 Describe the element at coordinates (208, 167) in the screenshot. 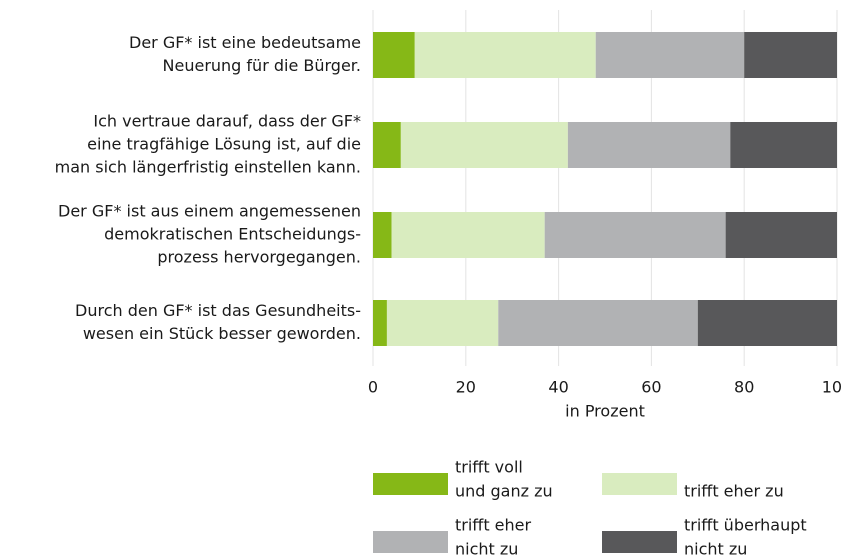

I see `category-label: man sich längerfristig einstellen kann.` at that location.